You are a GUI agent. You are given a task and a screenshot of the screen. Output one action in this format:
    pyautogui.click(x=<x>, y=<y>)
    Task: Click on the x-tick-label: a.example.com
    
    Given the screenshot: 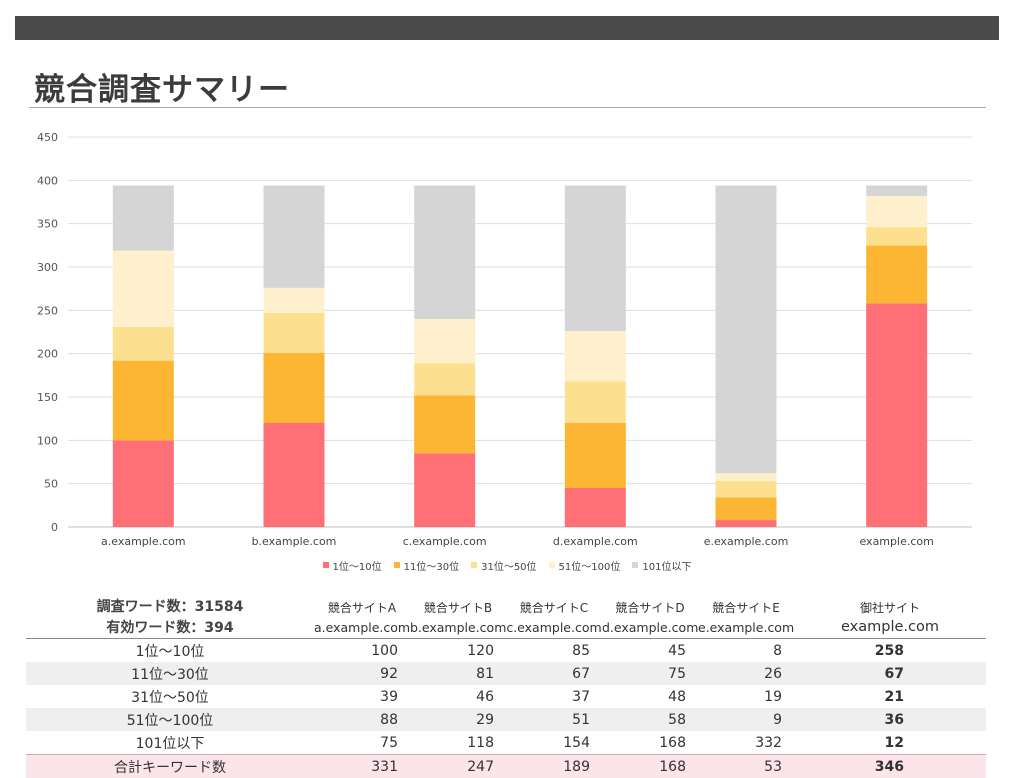 What is the action you would take?
    pyautogui.click(x=143, y=541)
    